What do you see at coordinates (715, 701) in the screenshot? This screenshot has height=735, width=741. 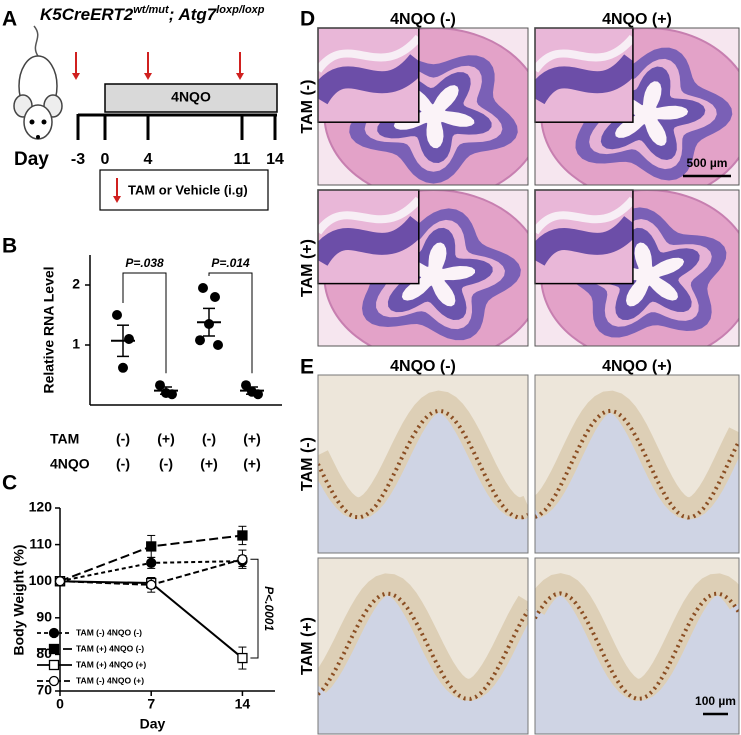 I see `scale-bar-label: 100 µm` at bounding box center [715, 701].